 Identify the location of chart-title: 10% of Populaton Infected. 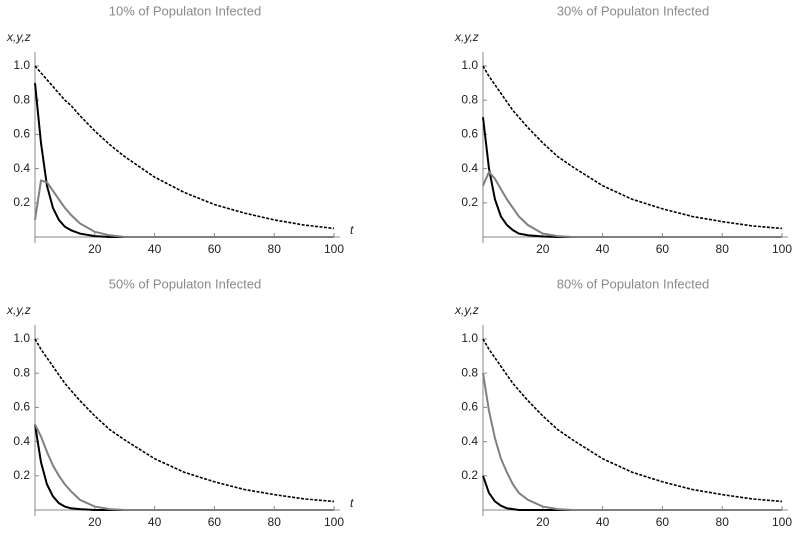
(185, 10).